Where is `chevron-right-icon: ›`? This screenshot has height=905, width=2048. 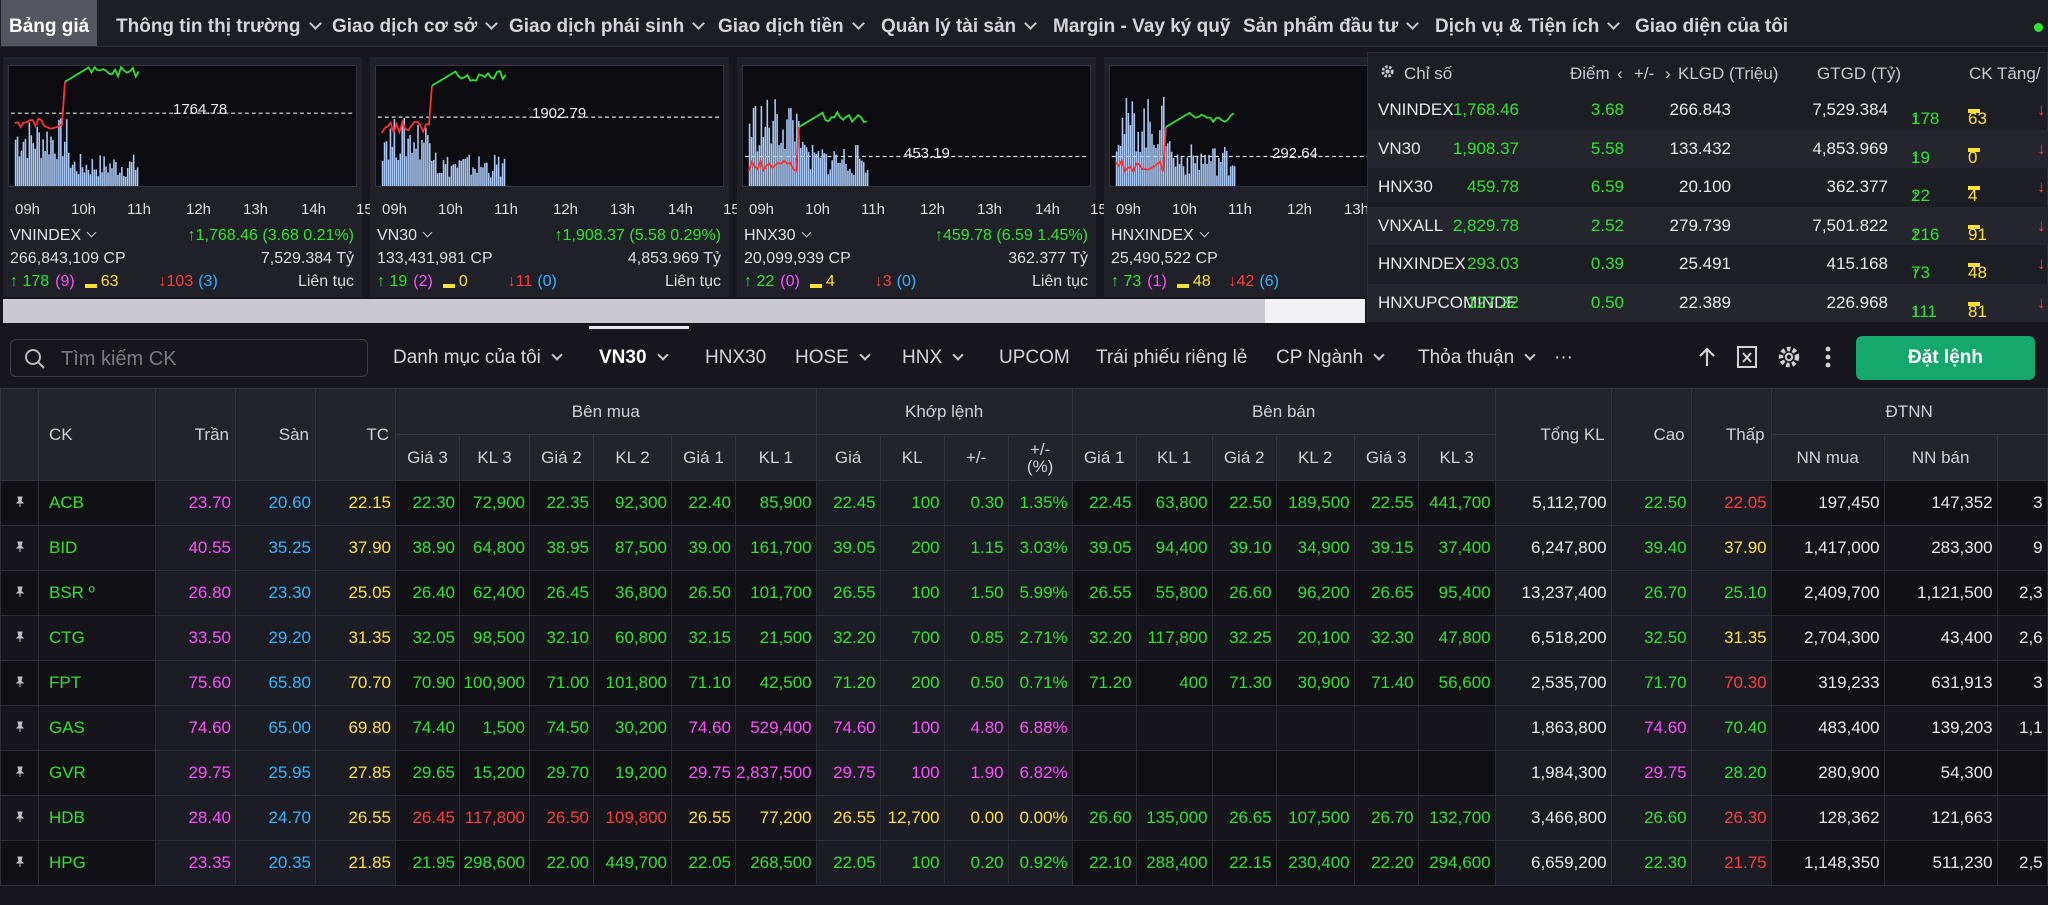 chevron-right-icon: › is located at coordinates (1668, 73).